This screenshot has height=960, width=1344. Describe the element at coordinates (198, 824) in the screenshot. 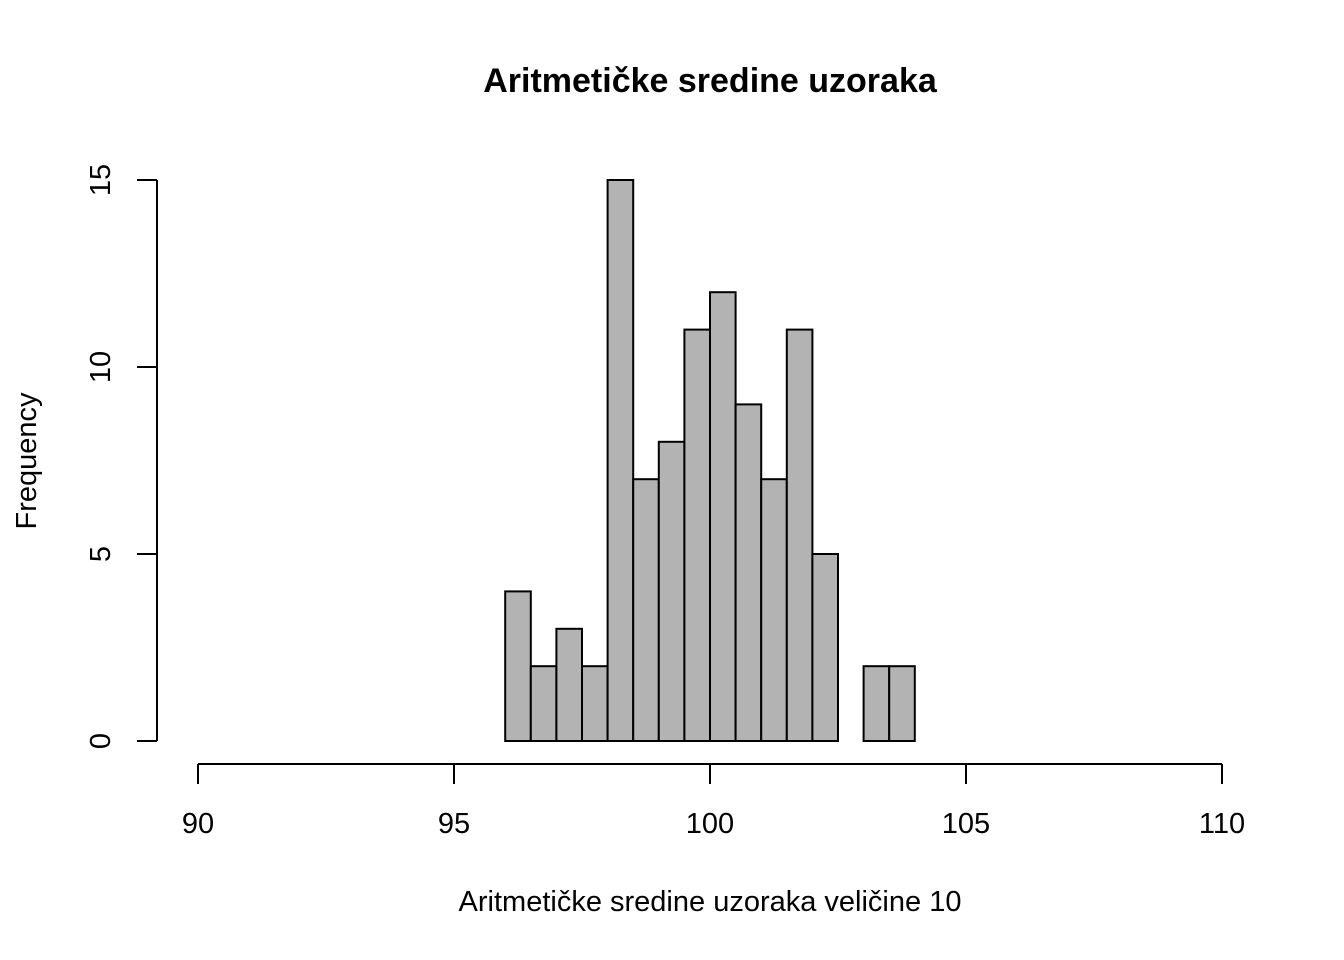

I see `x-tick-label: 90` at that location.